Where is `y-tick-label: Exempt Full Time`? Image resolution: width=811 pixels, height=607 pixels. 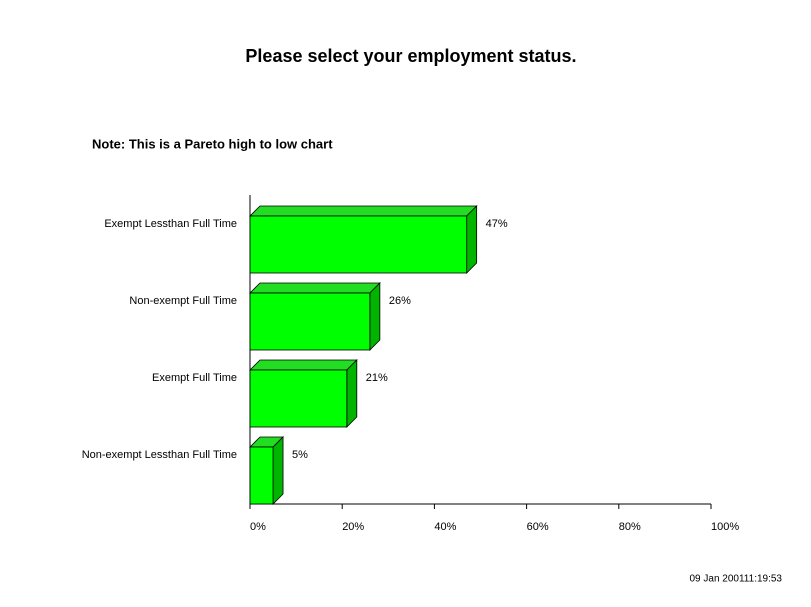 y-tick-label: Exempt Full Time is located at coordinates (194, 378).